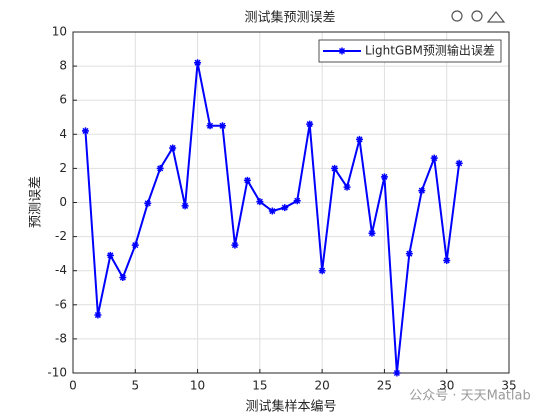 The image size is (560, 420). I want to click on zoom-out-icon, so click(477, 16).